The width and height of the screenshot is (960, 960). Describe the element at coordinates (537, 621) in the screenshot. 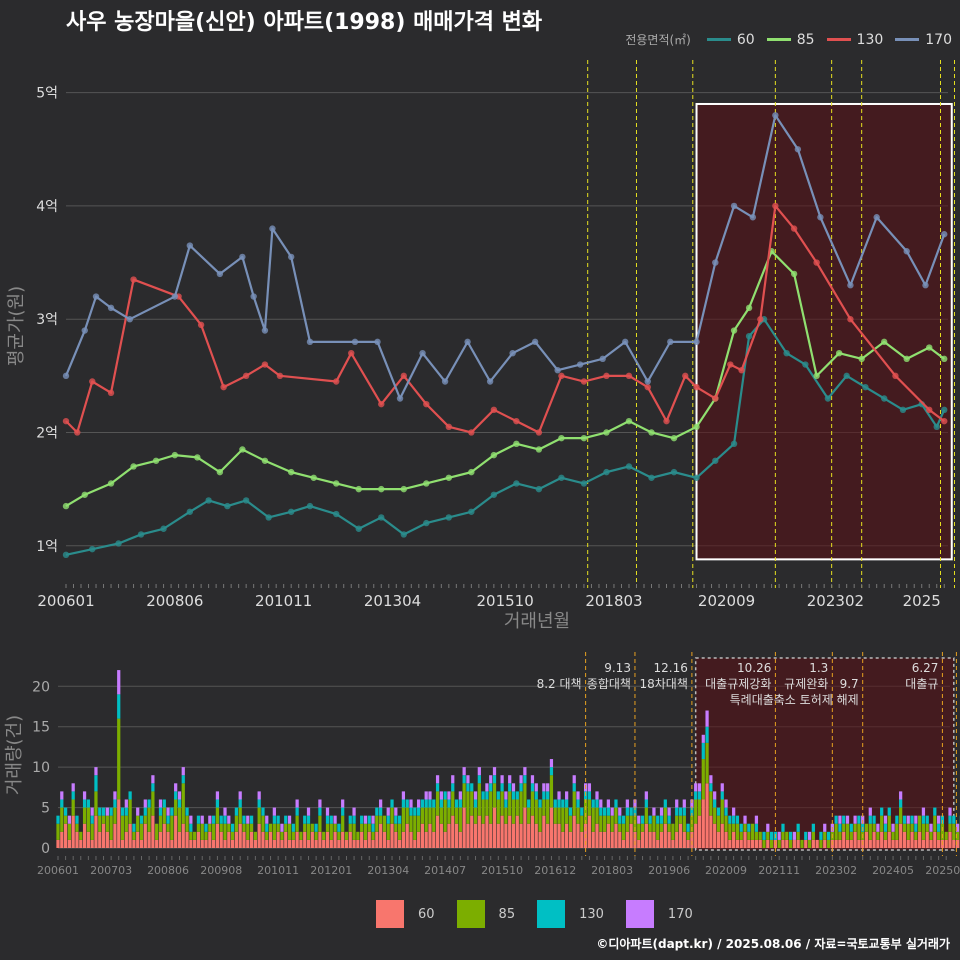

I see `x-axis-title: 거래년월` at that location.